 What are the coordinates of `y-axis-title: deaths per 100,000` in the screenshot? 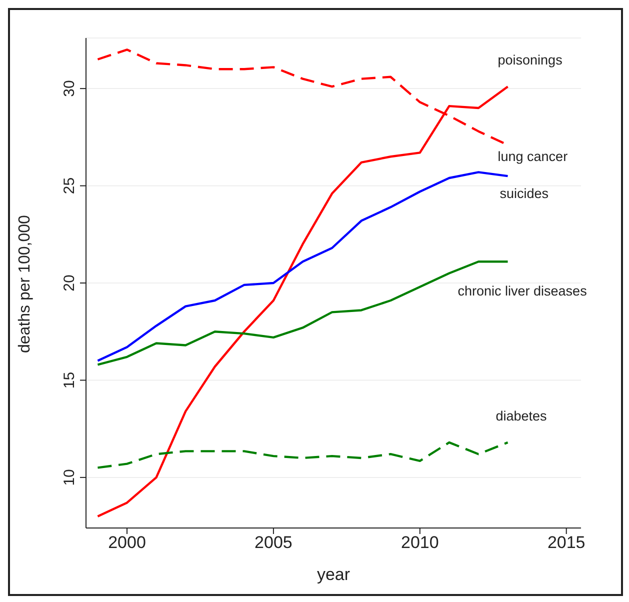 It's located at (25, 284).